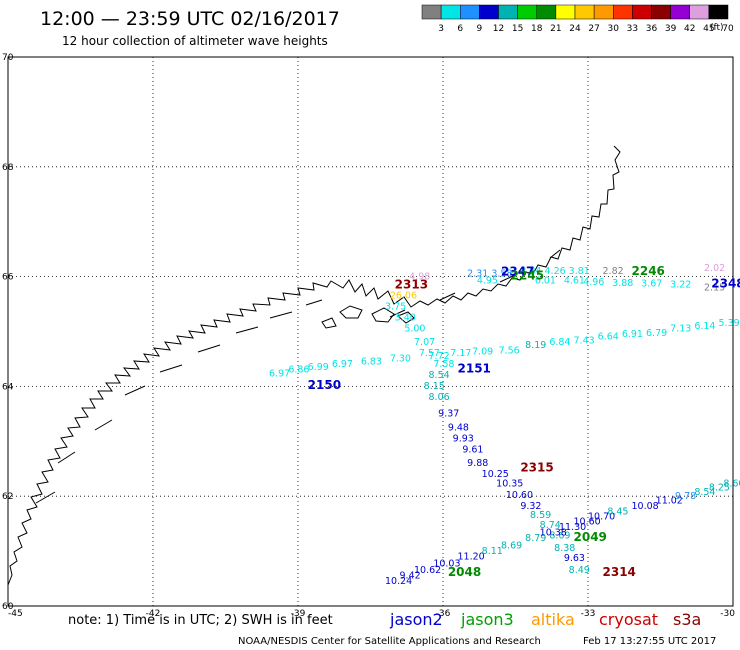 The height and width of the screenshot is (650, 740). What do you see at coordinates (511, 545) in the screenshot?
I see `swh-point-label: 8.69` at bounding box center [511, 545].